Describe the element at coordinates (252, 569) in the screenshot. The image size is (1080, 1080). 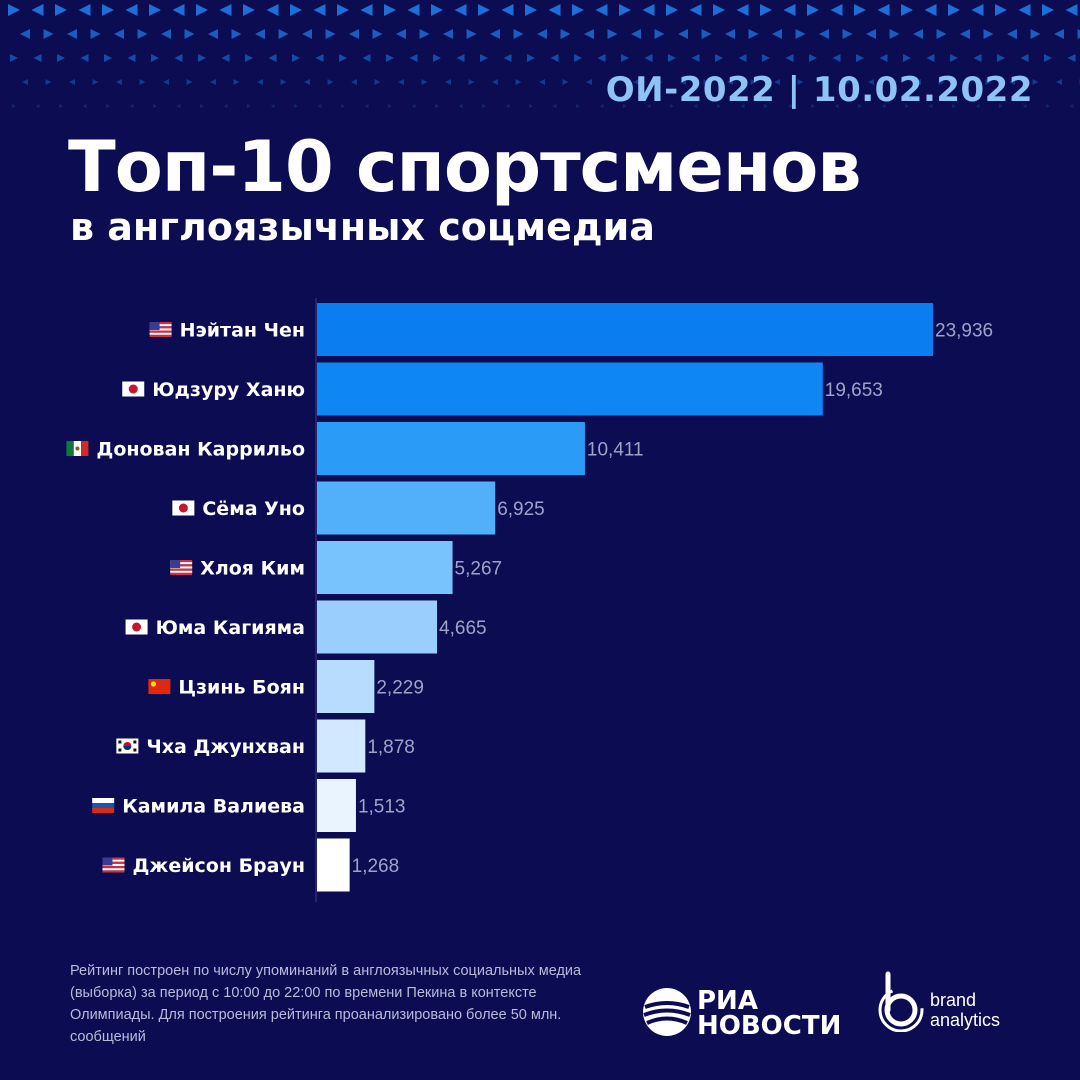
I see `category-label: Хлоя Ким` at that location.